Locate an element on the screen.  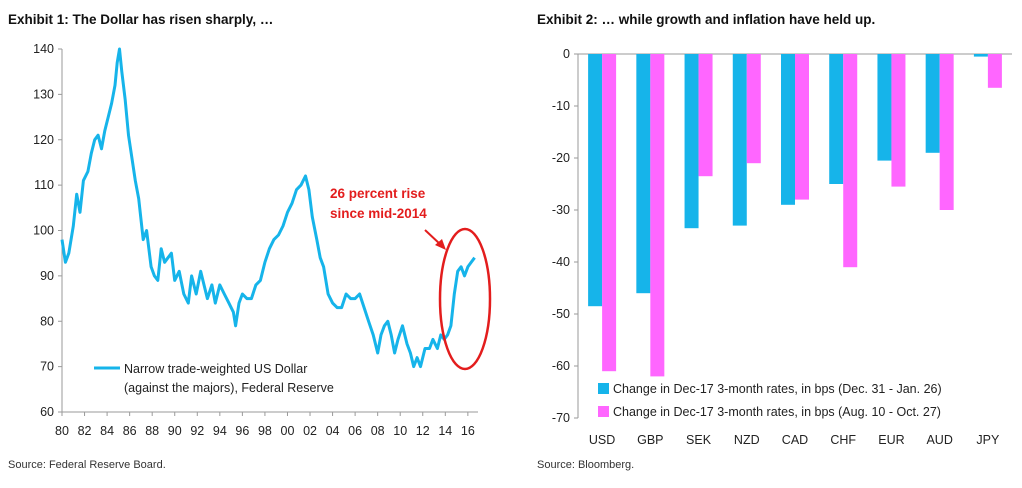
exhibit2-y-tick-label: 0 is located at coordinates (566, 54).